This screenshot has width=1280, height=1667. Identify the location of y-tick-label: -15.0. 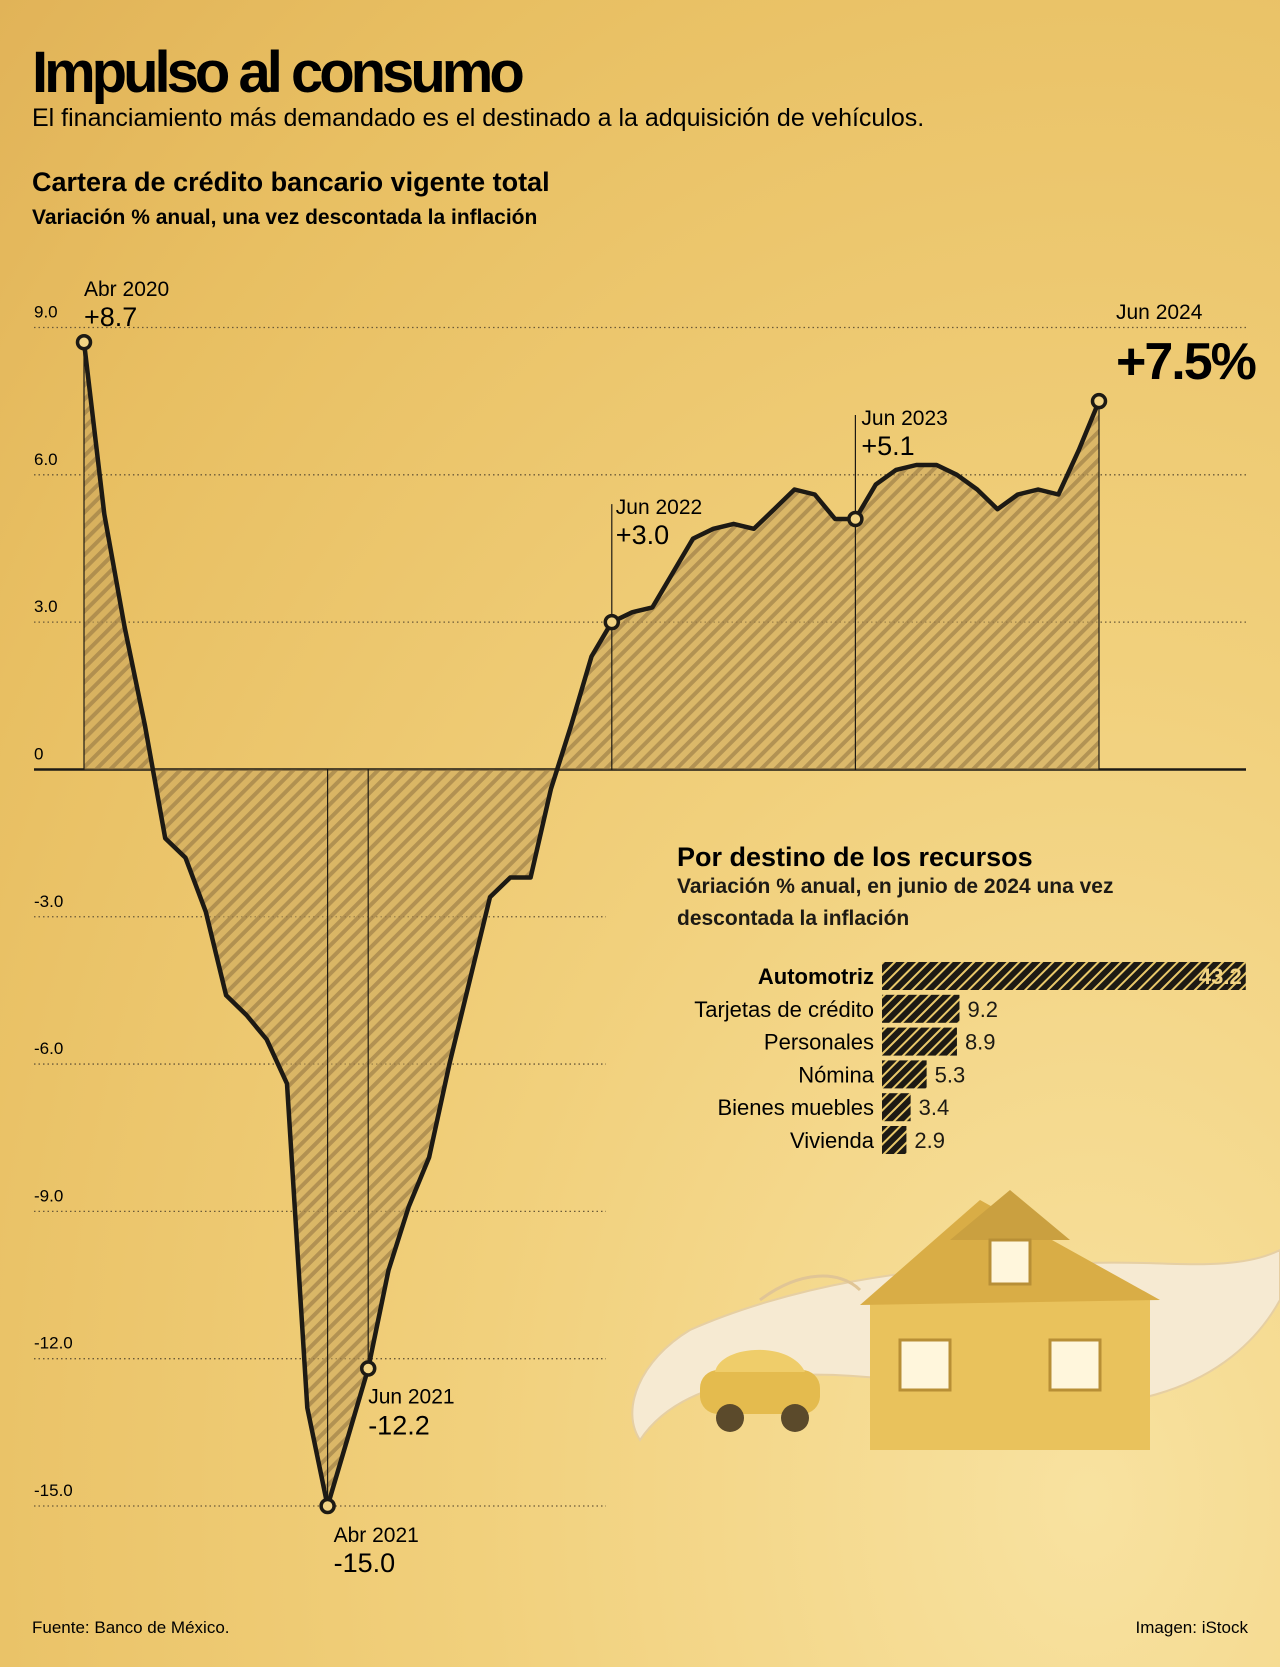
(53, 1490).